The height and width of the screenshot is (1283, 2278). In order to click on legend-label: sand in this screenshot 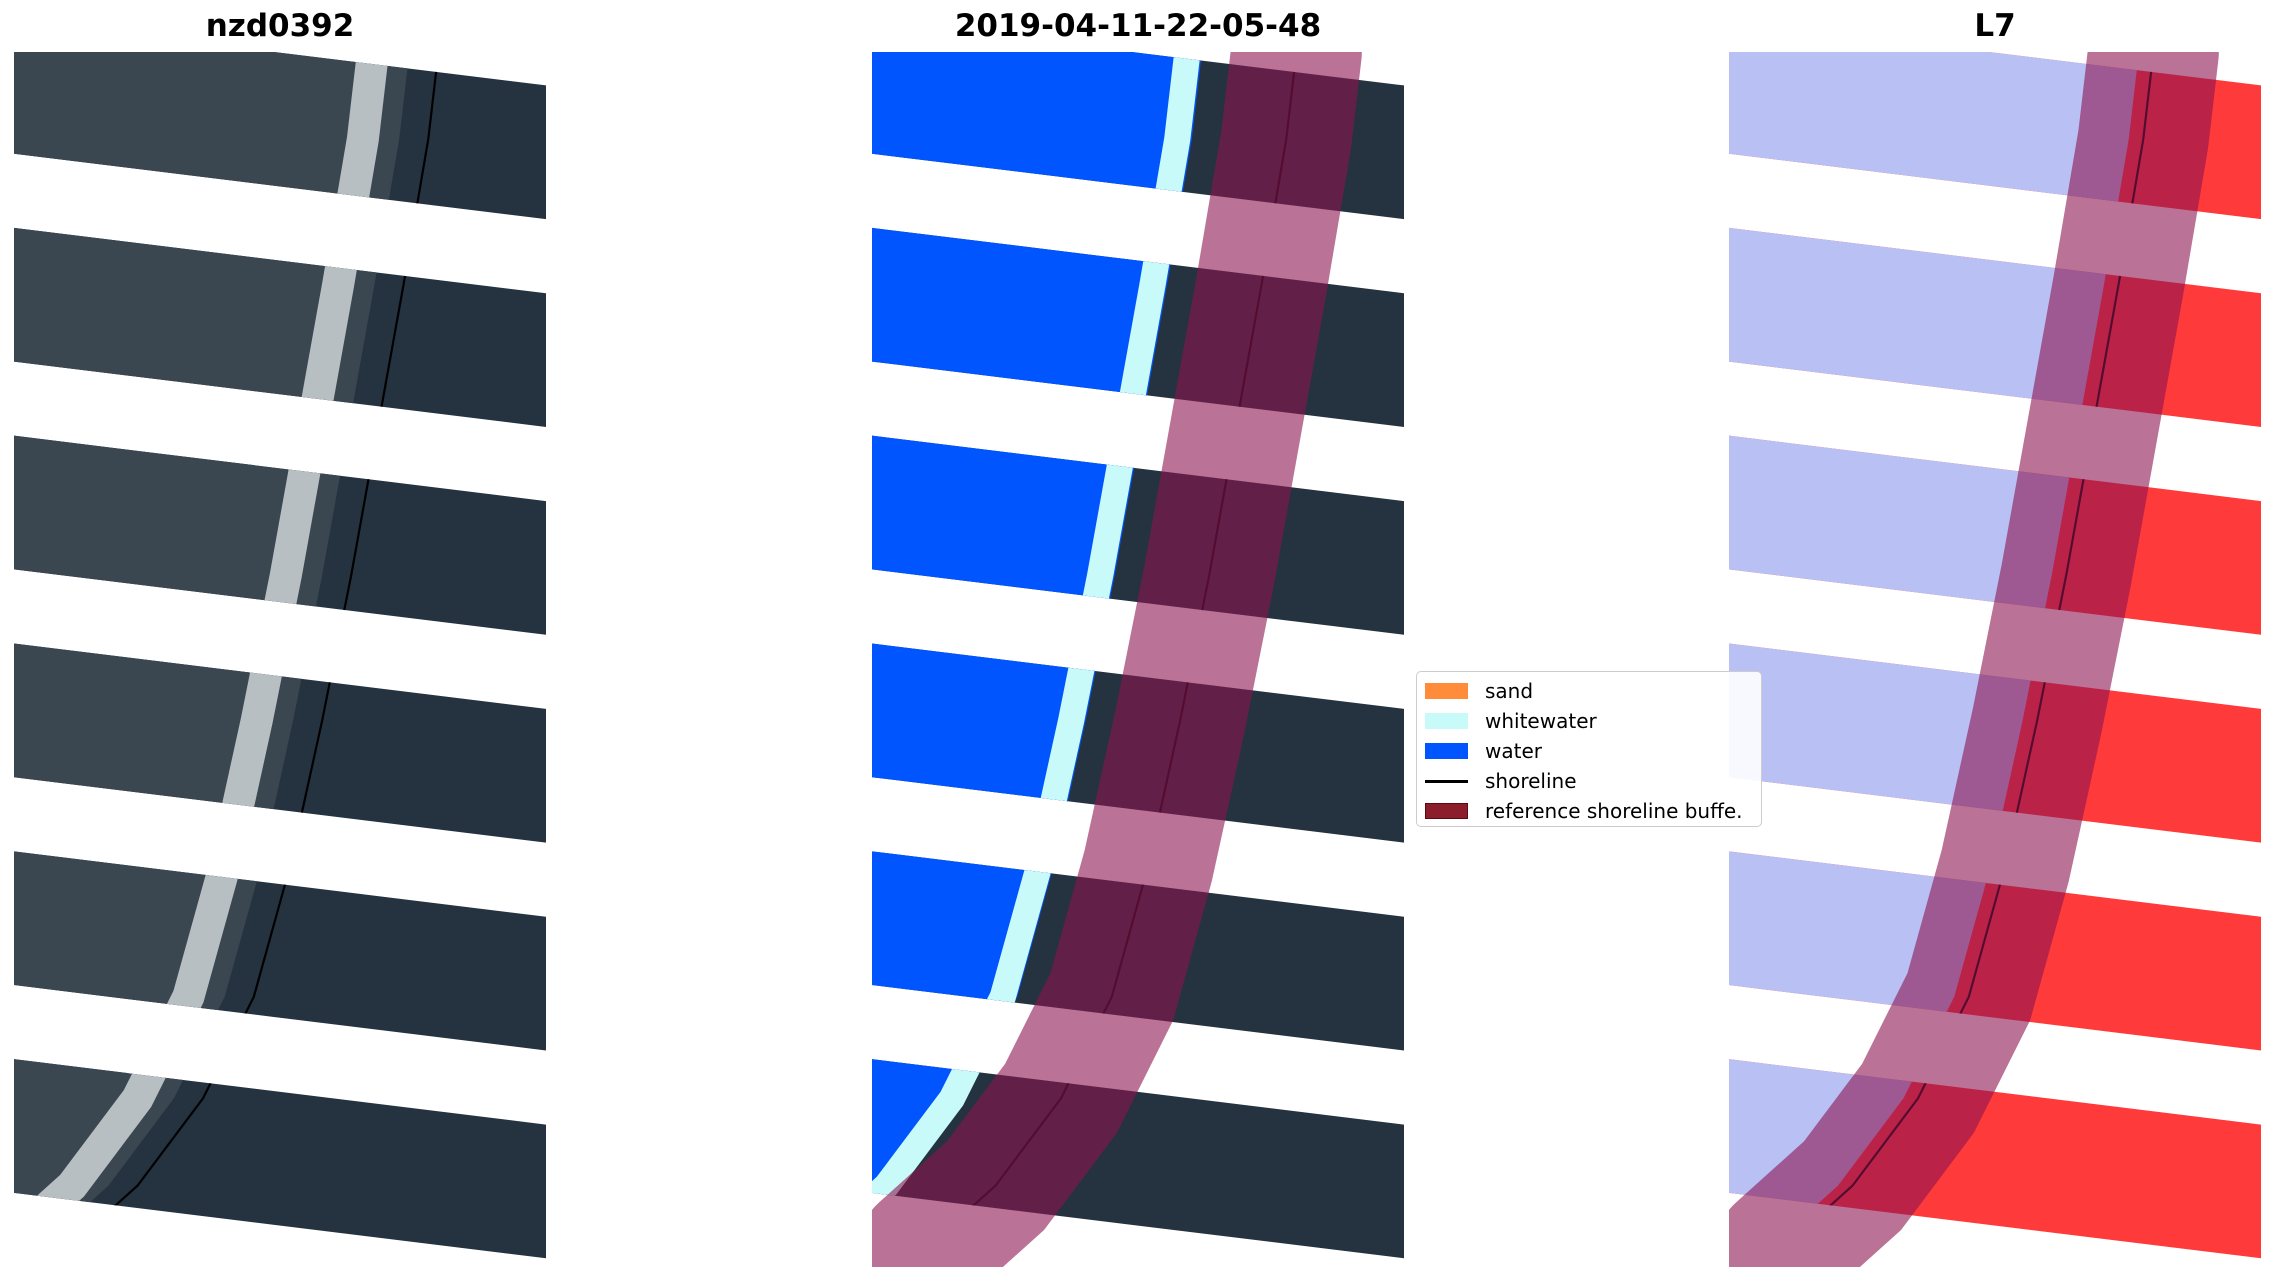, I will do `click(1509, 691)`.